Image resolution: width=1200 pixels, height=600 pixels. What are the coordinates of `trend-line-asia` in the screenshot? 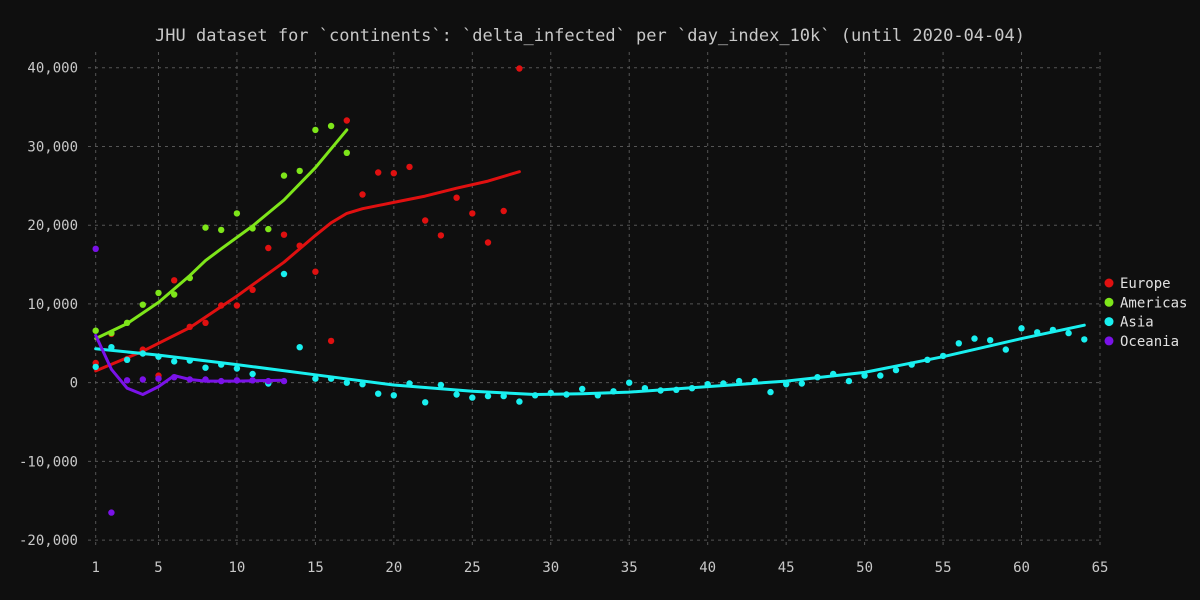 It's located at (590, 359).